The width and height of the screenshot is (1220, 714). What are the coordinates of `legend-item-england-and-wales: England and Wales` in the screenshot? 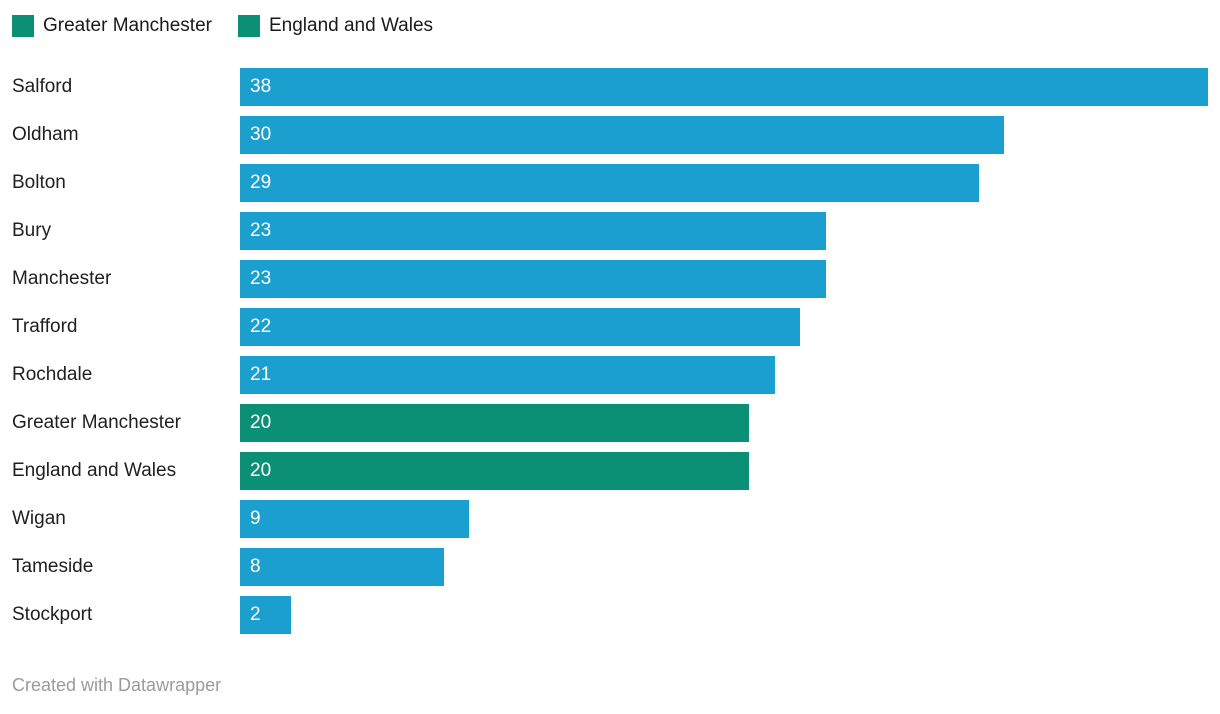 It's located at (335, 26).